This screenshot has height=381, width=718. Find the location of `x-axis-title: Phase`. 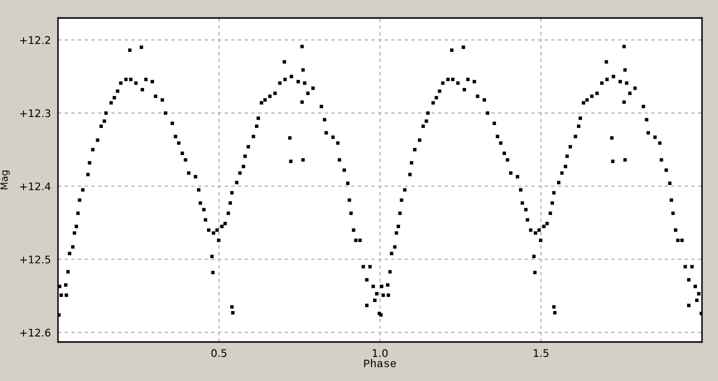

x-axis-title: Phase is located at coordinates (380, 363).